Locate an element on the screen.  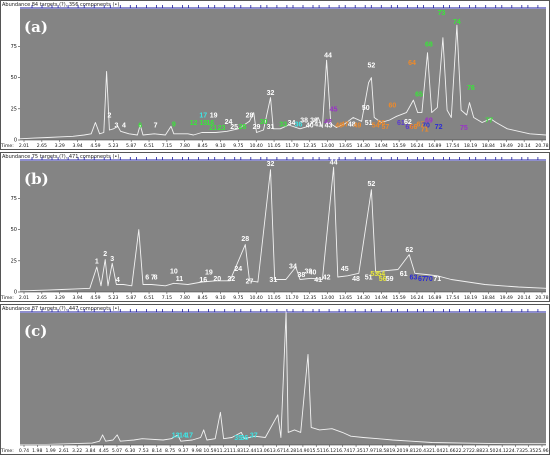
peak-label: 30 is located at coordinates (264, 122).